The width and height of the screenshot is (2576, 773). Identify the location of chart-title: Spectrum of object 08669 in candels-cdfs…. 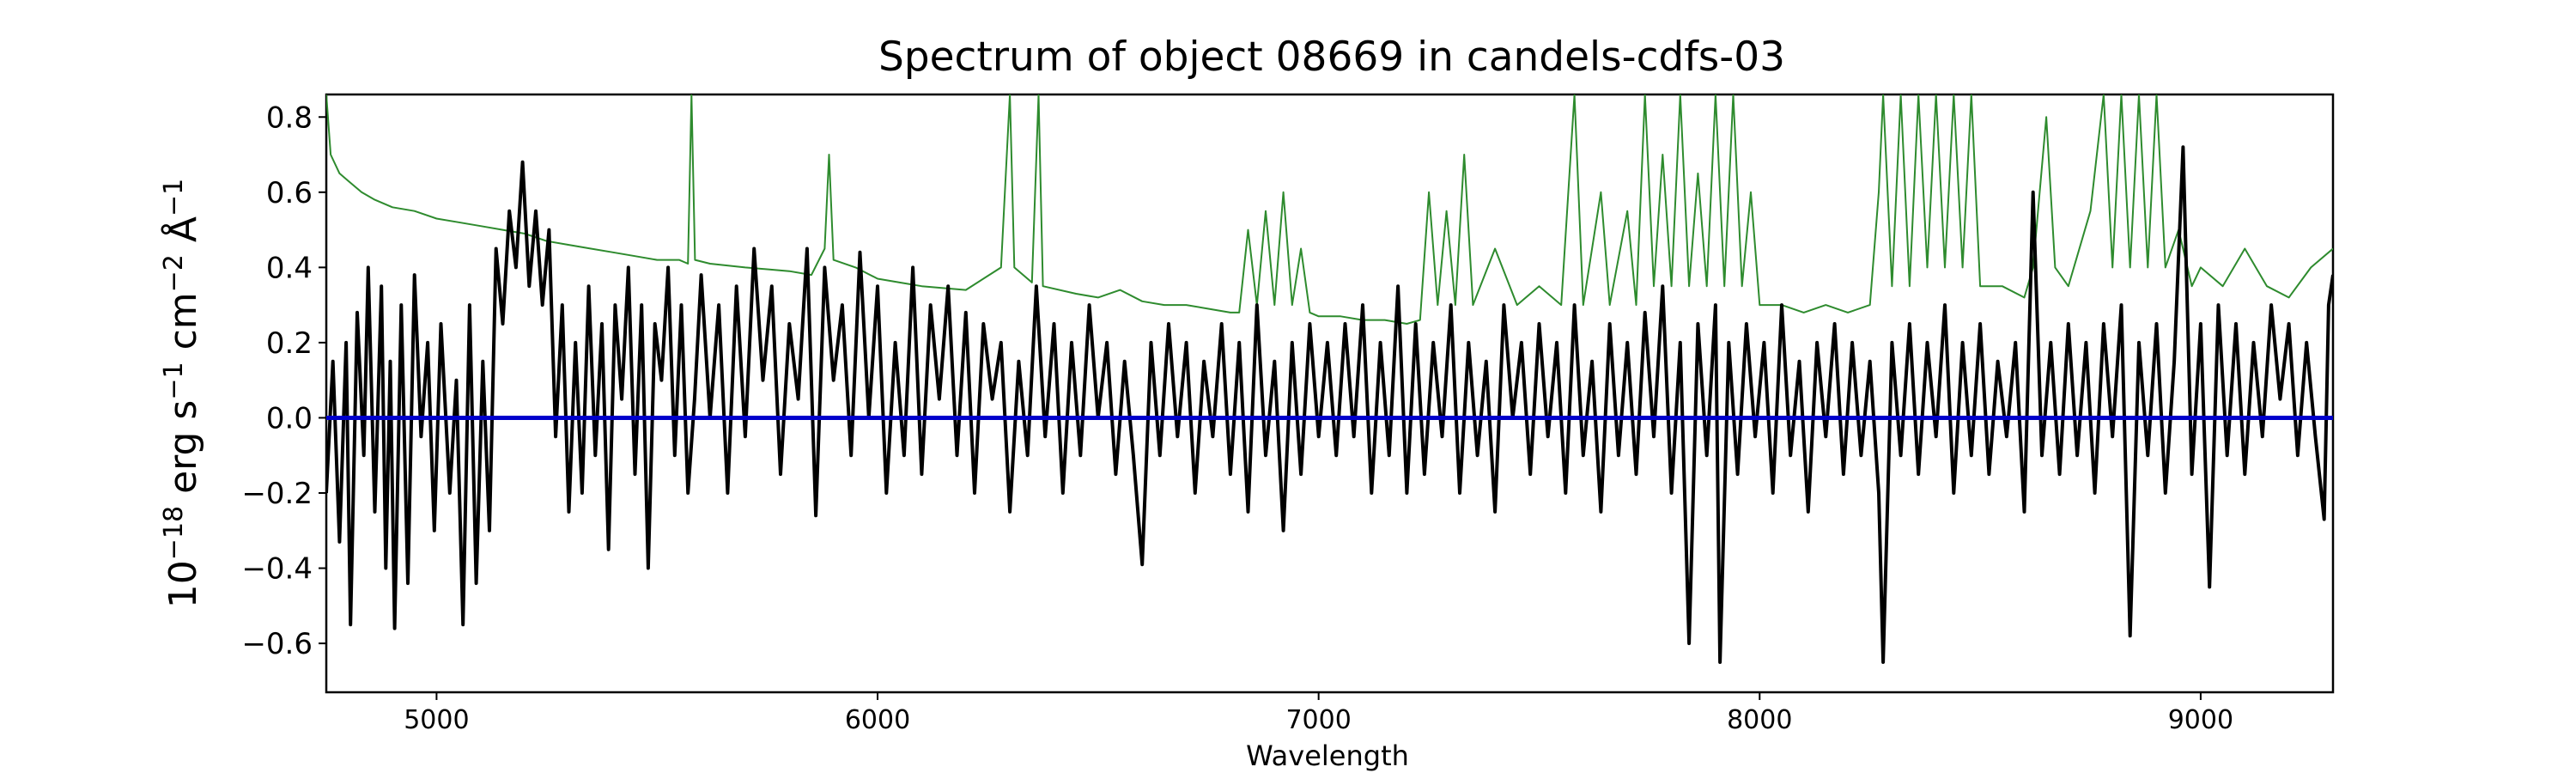
(1331, 57).